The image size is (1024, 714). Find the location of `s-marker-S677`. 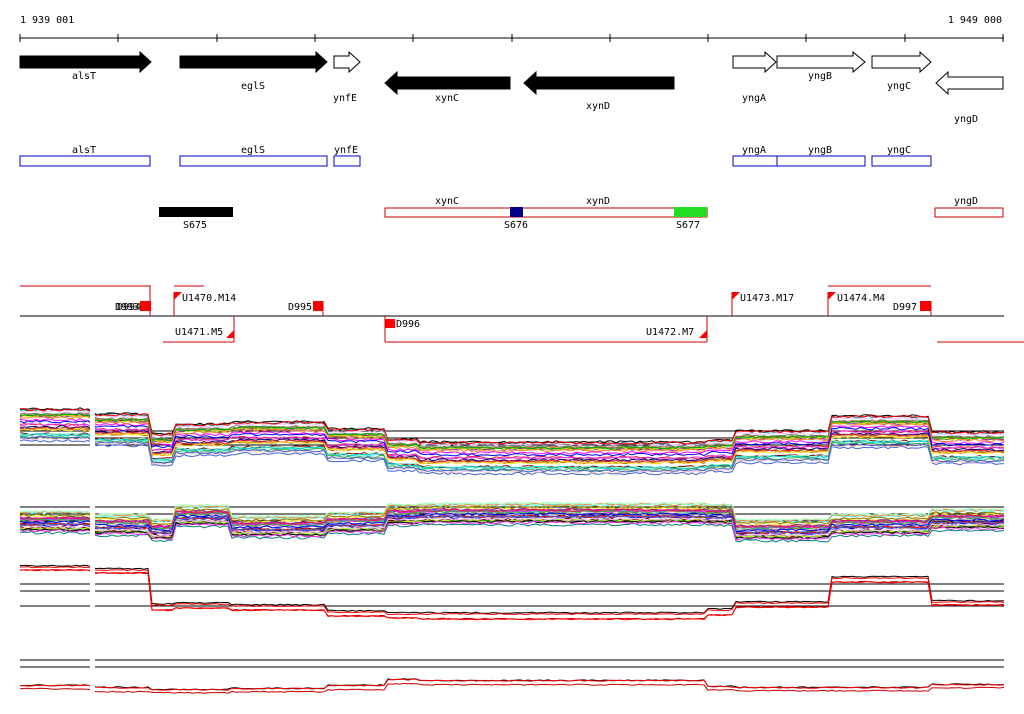

s-marker-S677 is located at coordinates (690, 212).